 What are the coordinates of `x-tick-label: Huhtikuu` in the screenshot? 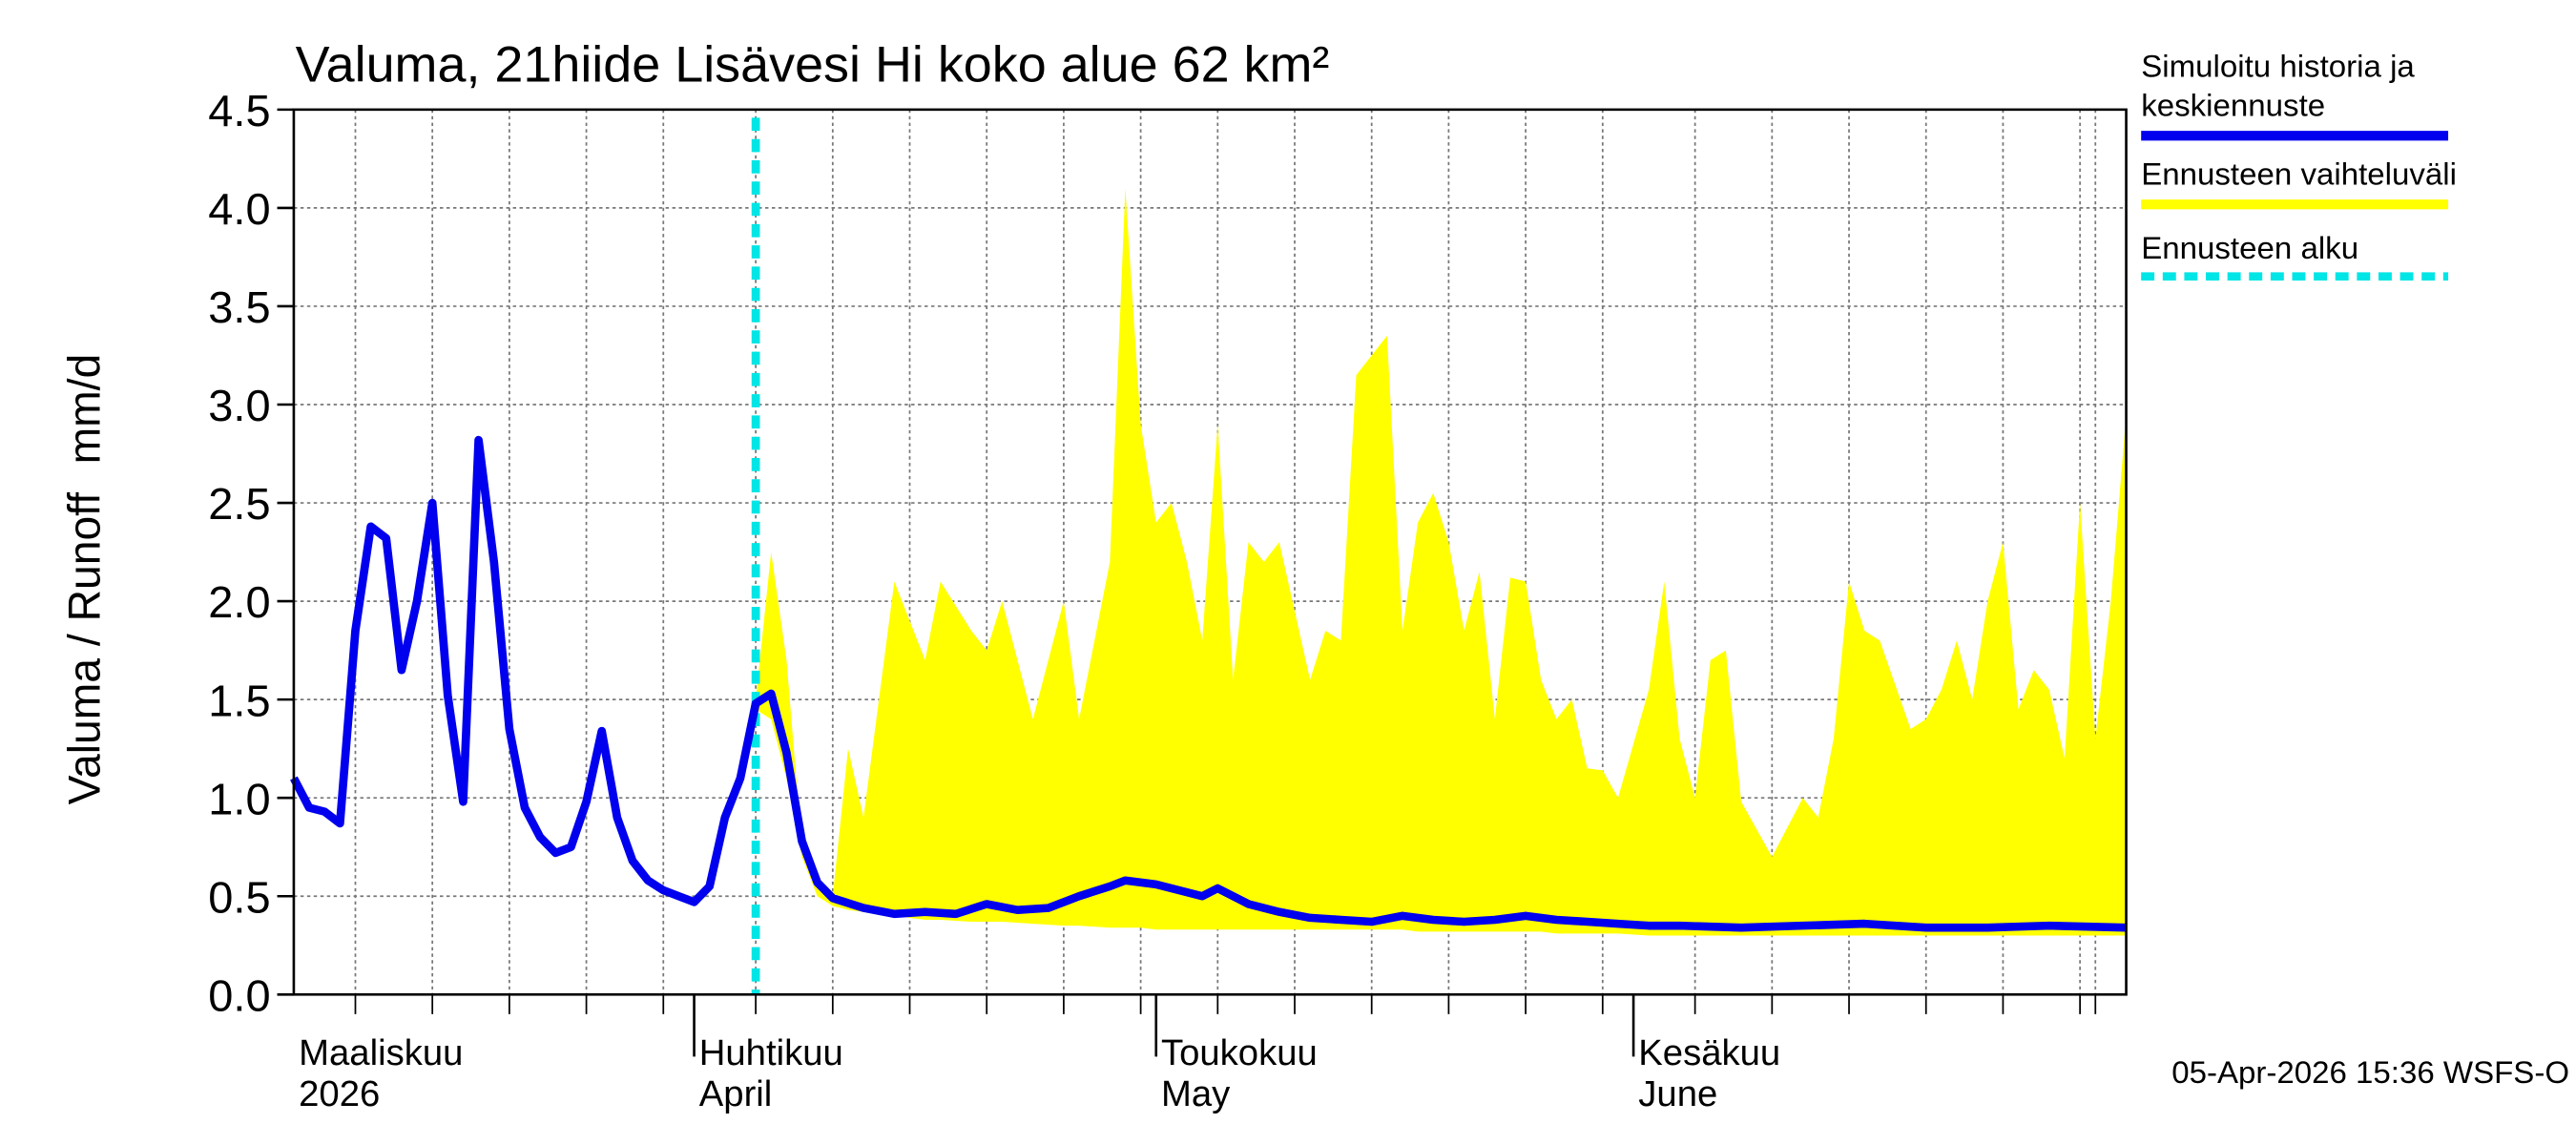 It's located at (771, 1053).